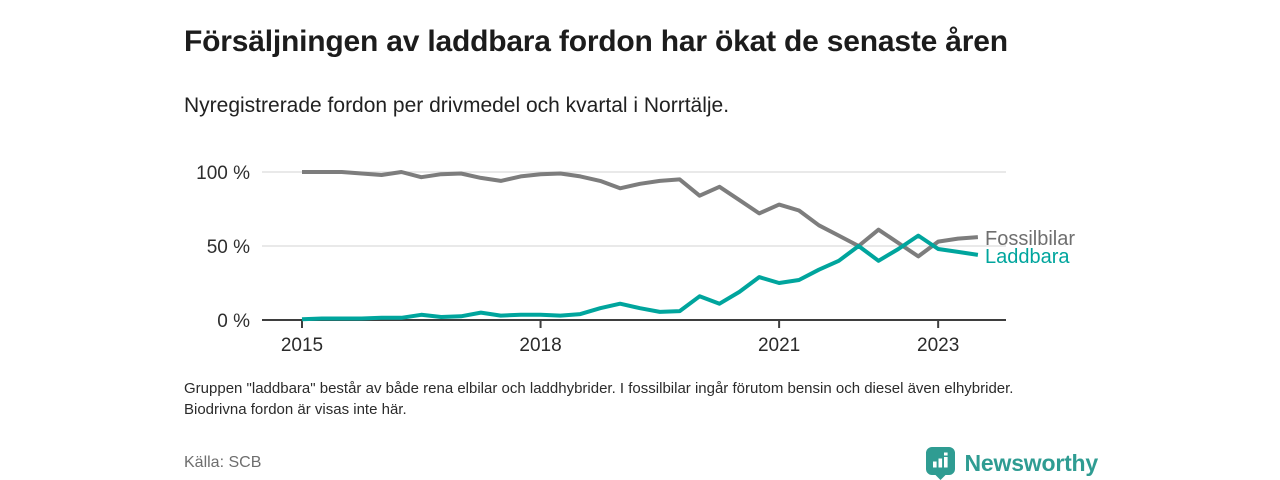 The height and width of the screenshot is (480, 1280). Describe the element at coordinates (938, 345) in the screenshot. I see `x-tick-label: 2023` at that location.